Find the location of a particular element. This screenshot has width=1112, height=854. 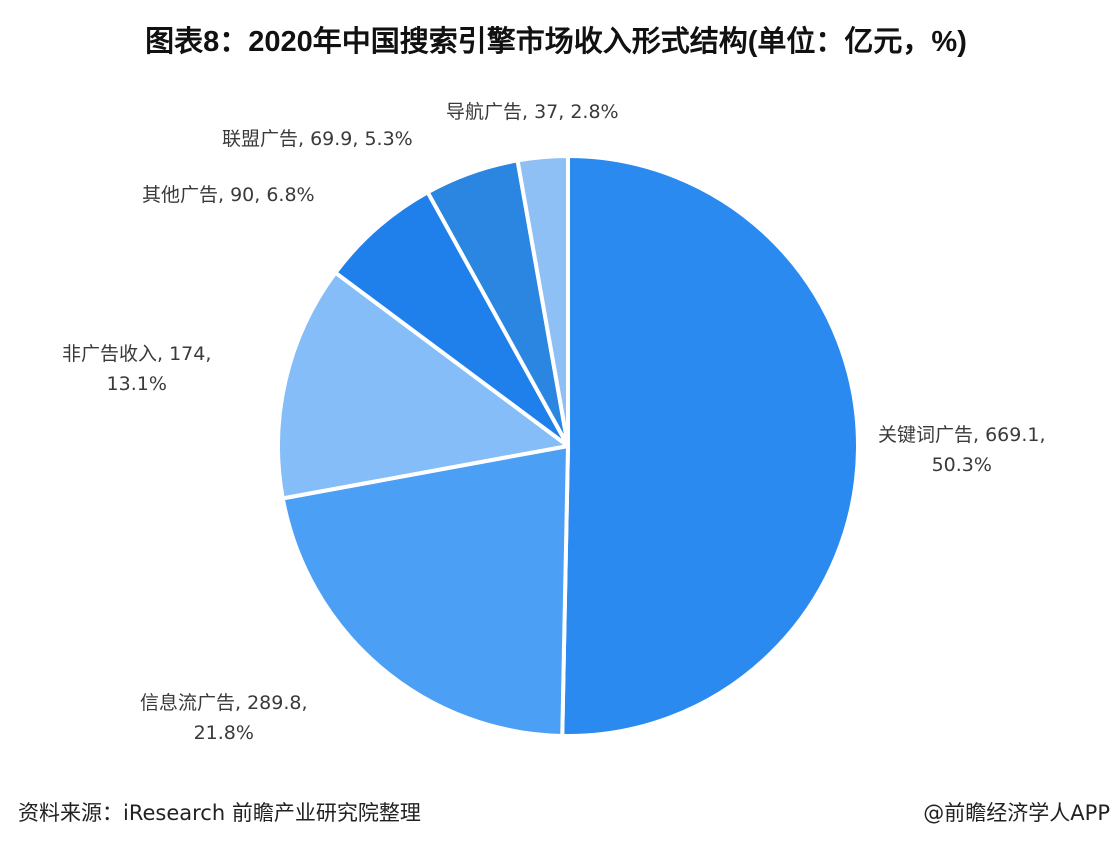

slice-other-ad is located at coordinates (451, 319).